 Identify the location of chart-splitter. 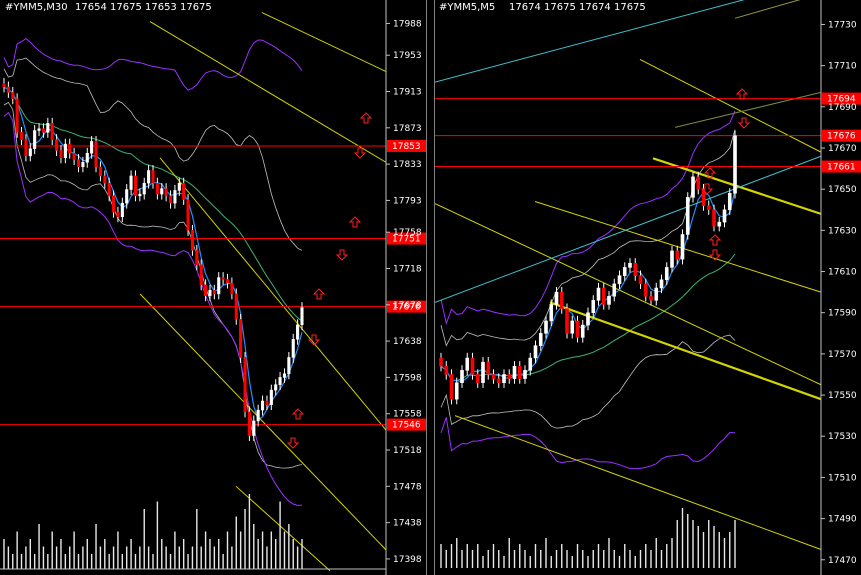
(430, 287).